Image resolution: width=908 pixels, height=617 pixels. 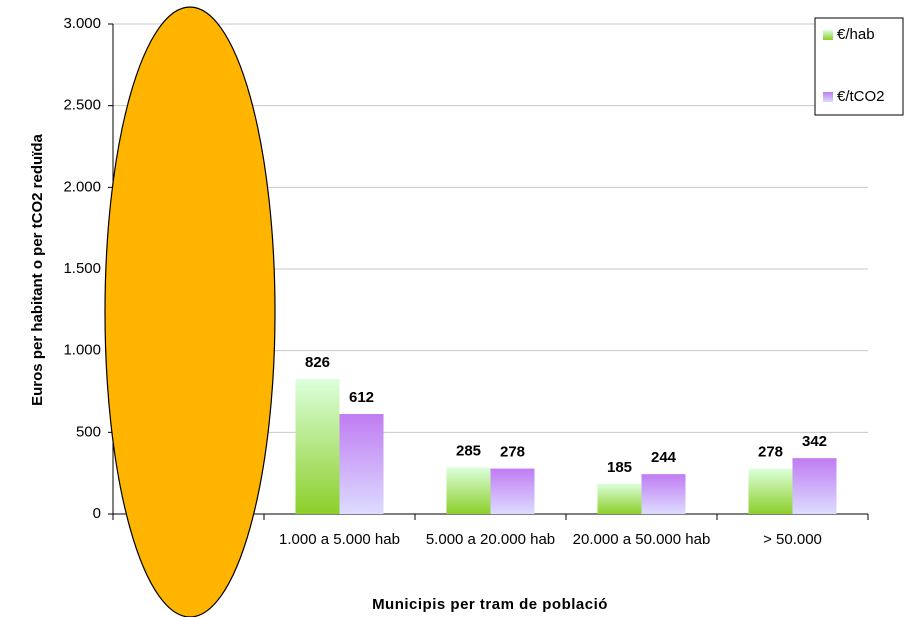 I want to click on y-axis-title: Euros per habitant o per tCO2 reduïda, so click(x=37, y=269).